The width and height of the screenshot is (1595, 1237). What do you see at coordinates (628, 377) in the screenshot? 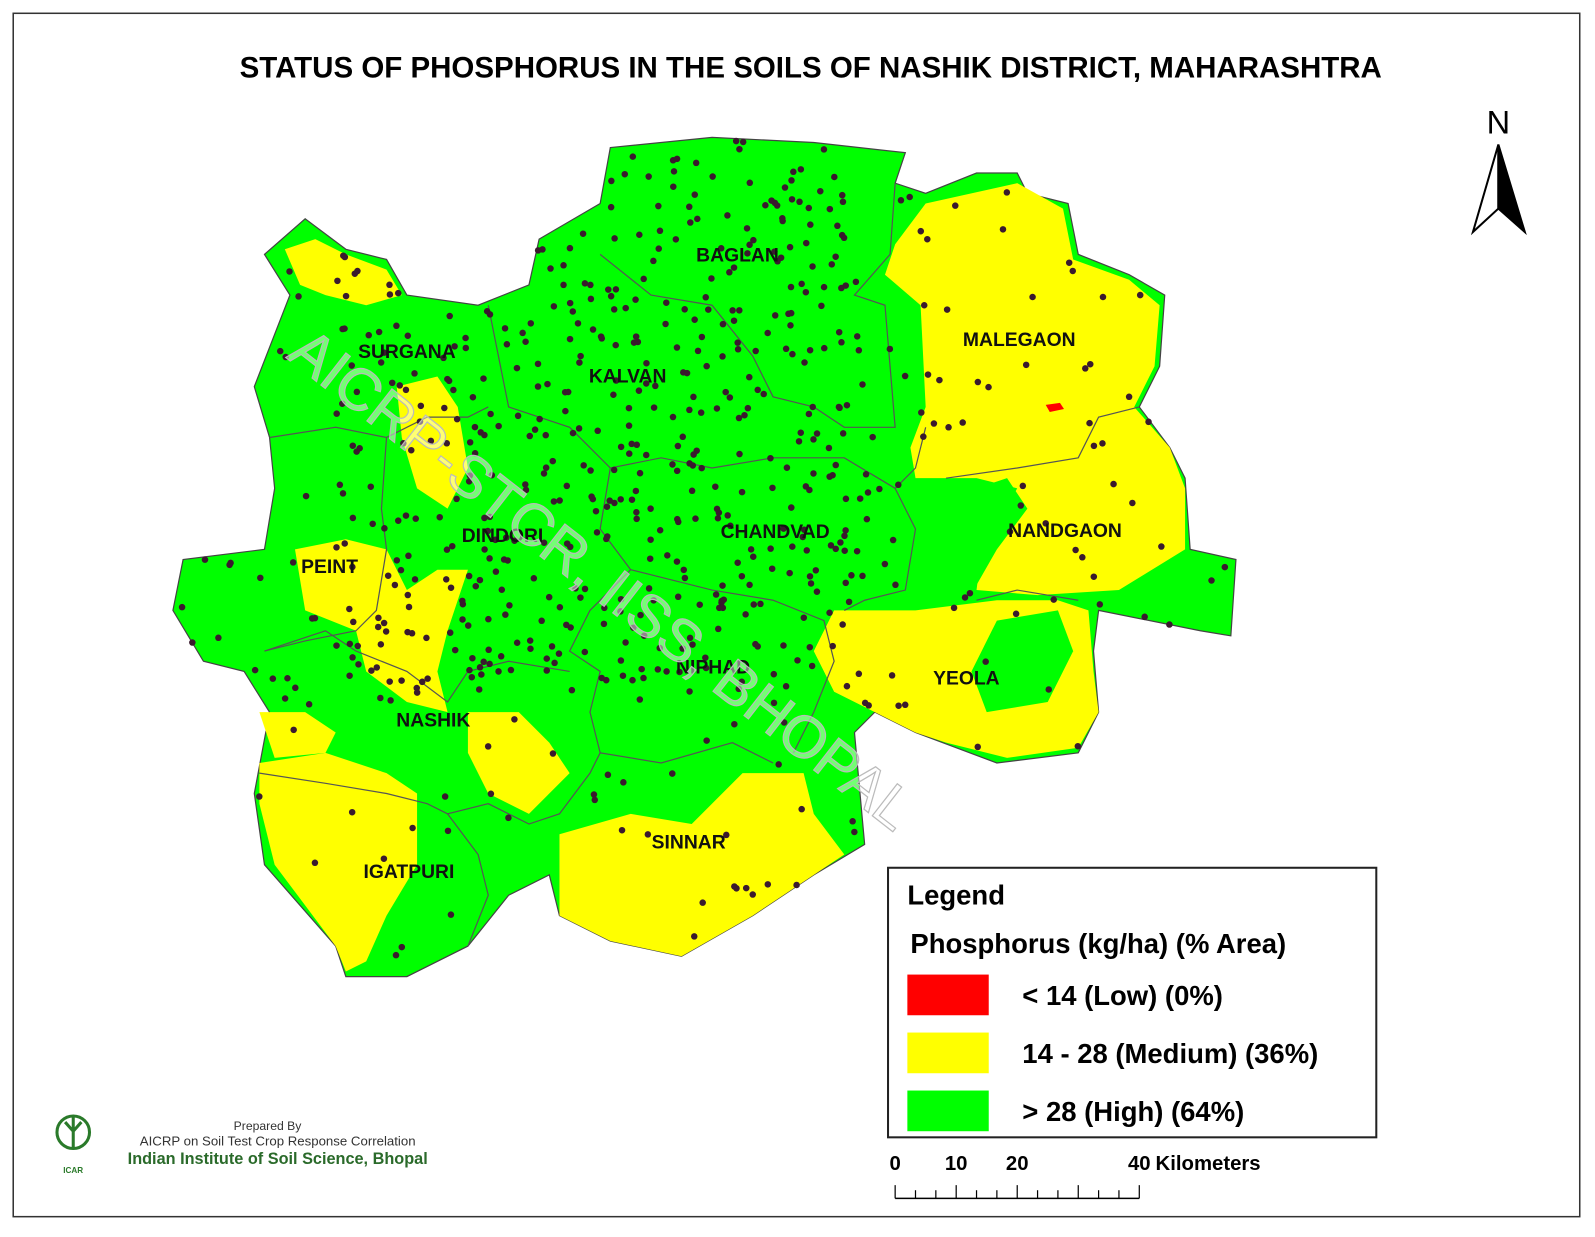
I see `district-label: KALVAN` at bounding box center [628, 377].